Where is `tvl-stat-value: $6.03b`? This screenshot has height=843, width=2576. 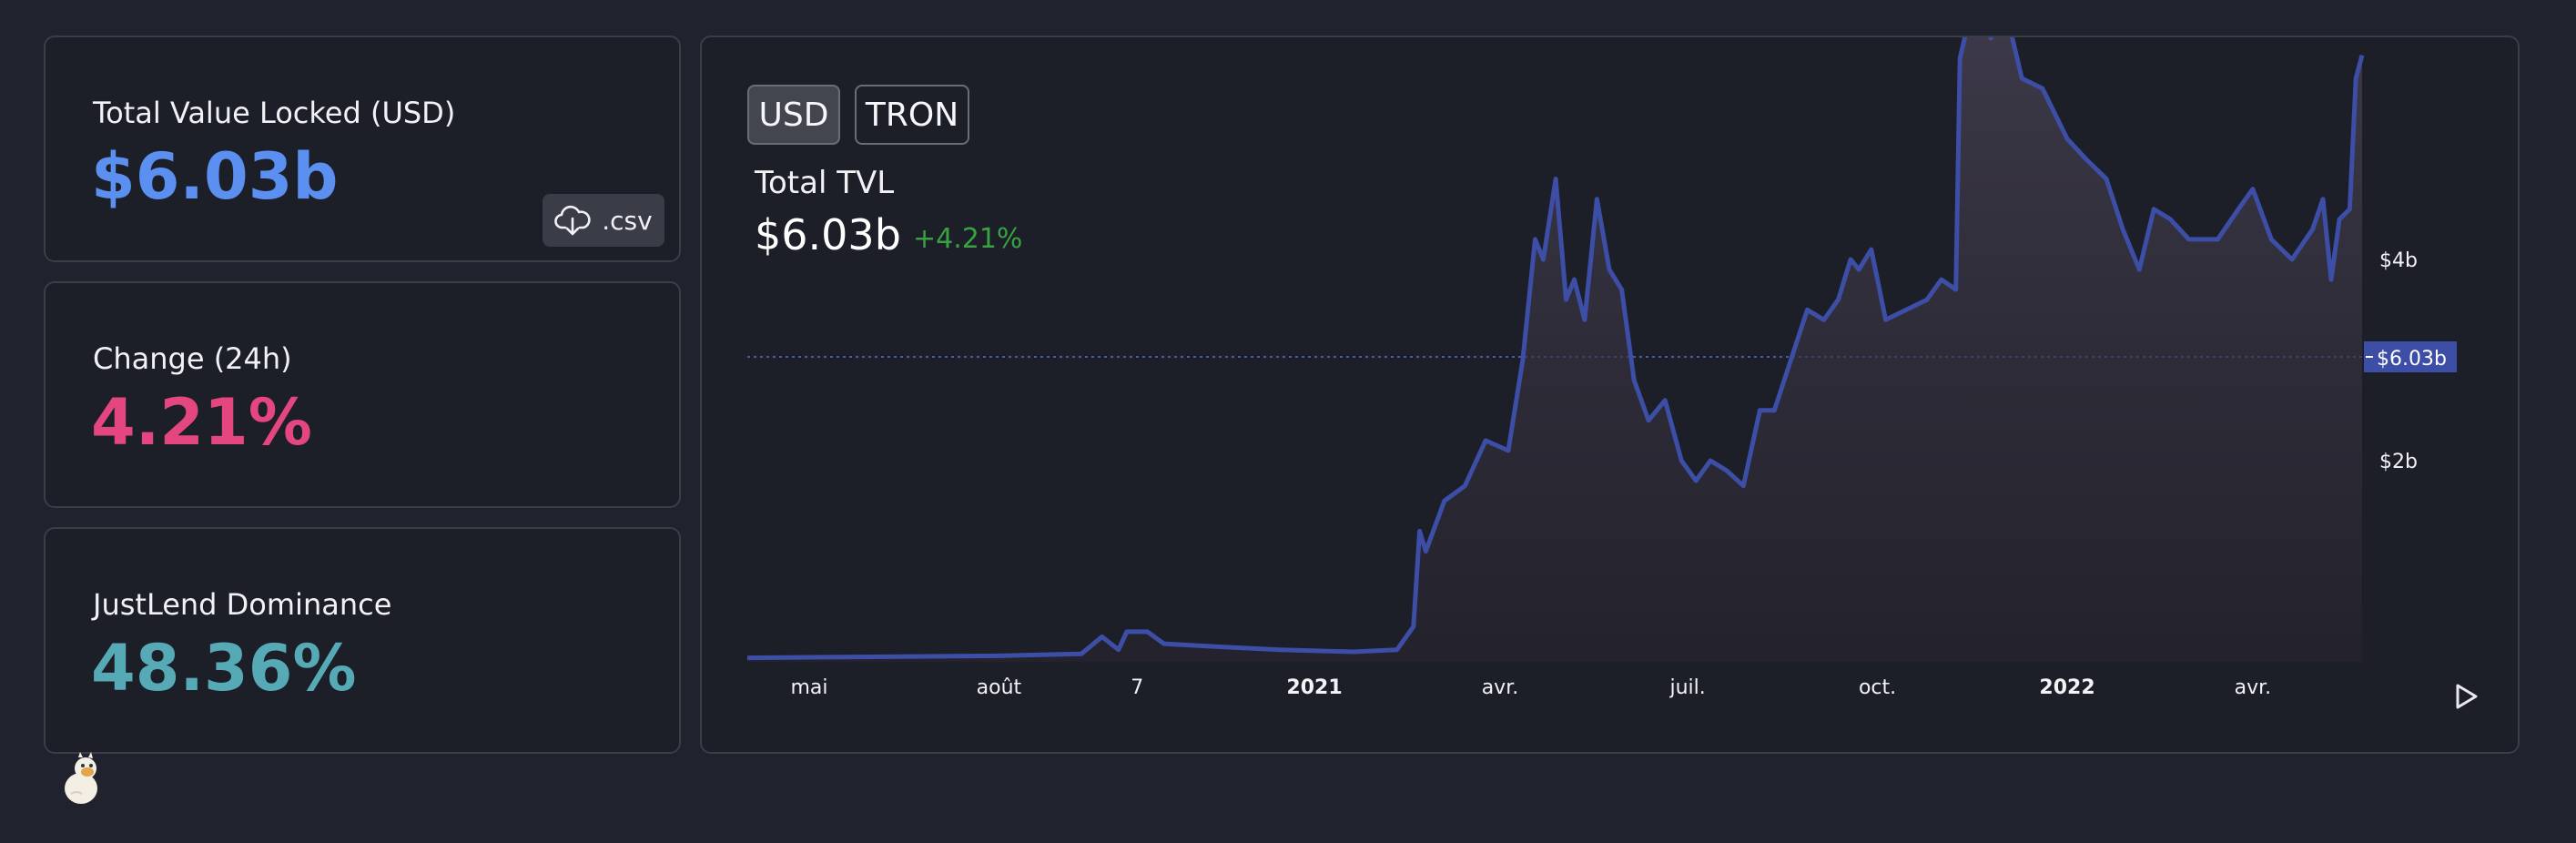
tvl-stat-value: $6.03b is located at coordinates (215, 176).